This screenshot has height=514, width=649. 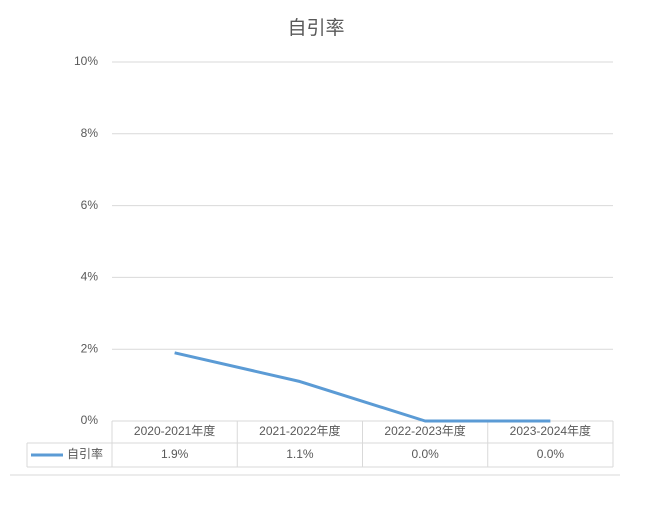 I want to click on y-tick-label: 6%, so click(x=90, y=205).